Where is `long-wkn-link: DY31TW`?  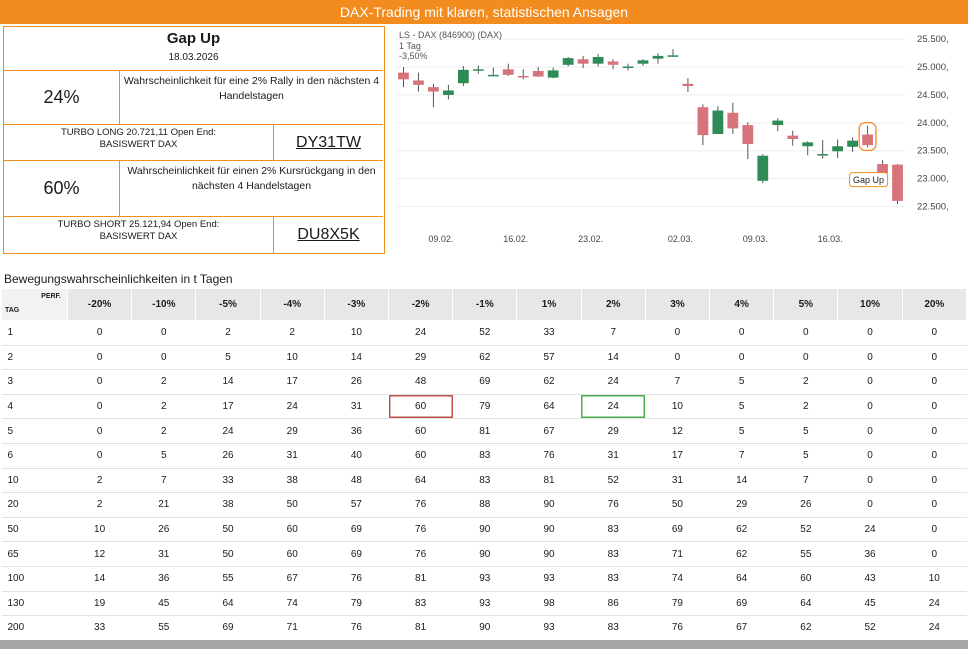 long-wkn-link: DY31TW is located at coordinates (328, 142).